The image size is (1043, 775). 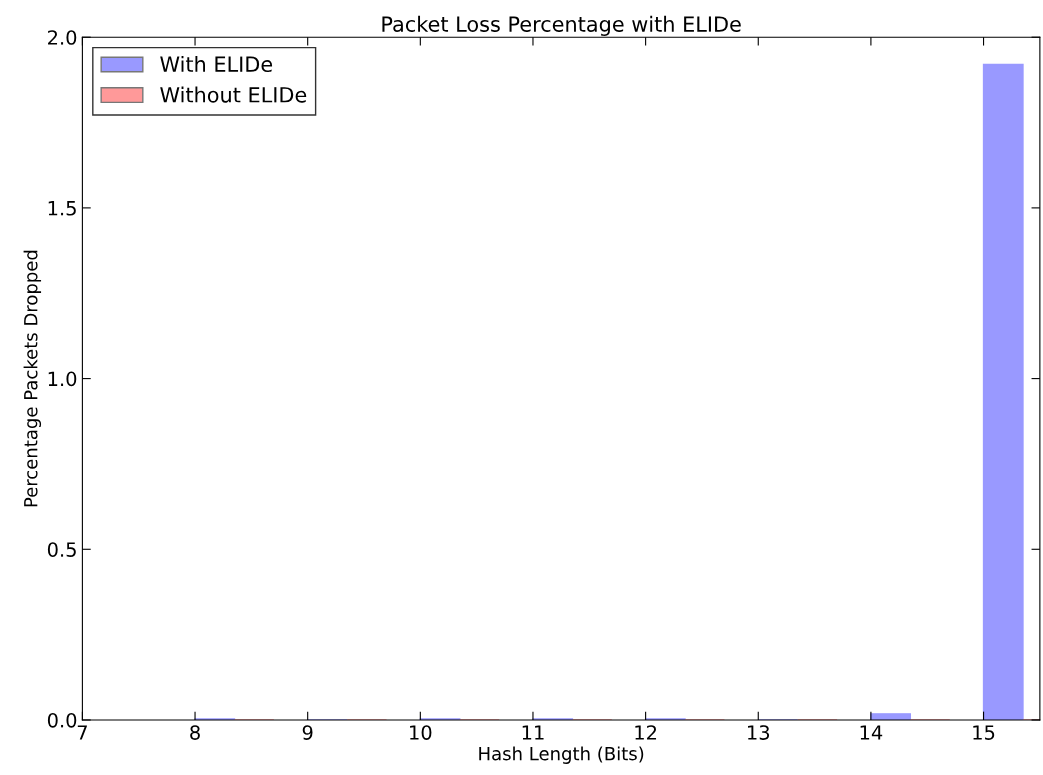 What do you see at coordinates (759, 732) in the screenshot?
I see `x-tick-label: 13` at bounding box center [759, 732].